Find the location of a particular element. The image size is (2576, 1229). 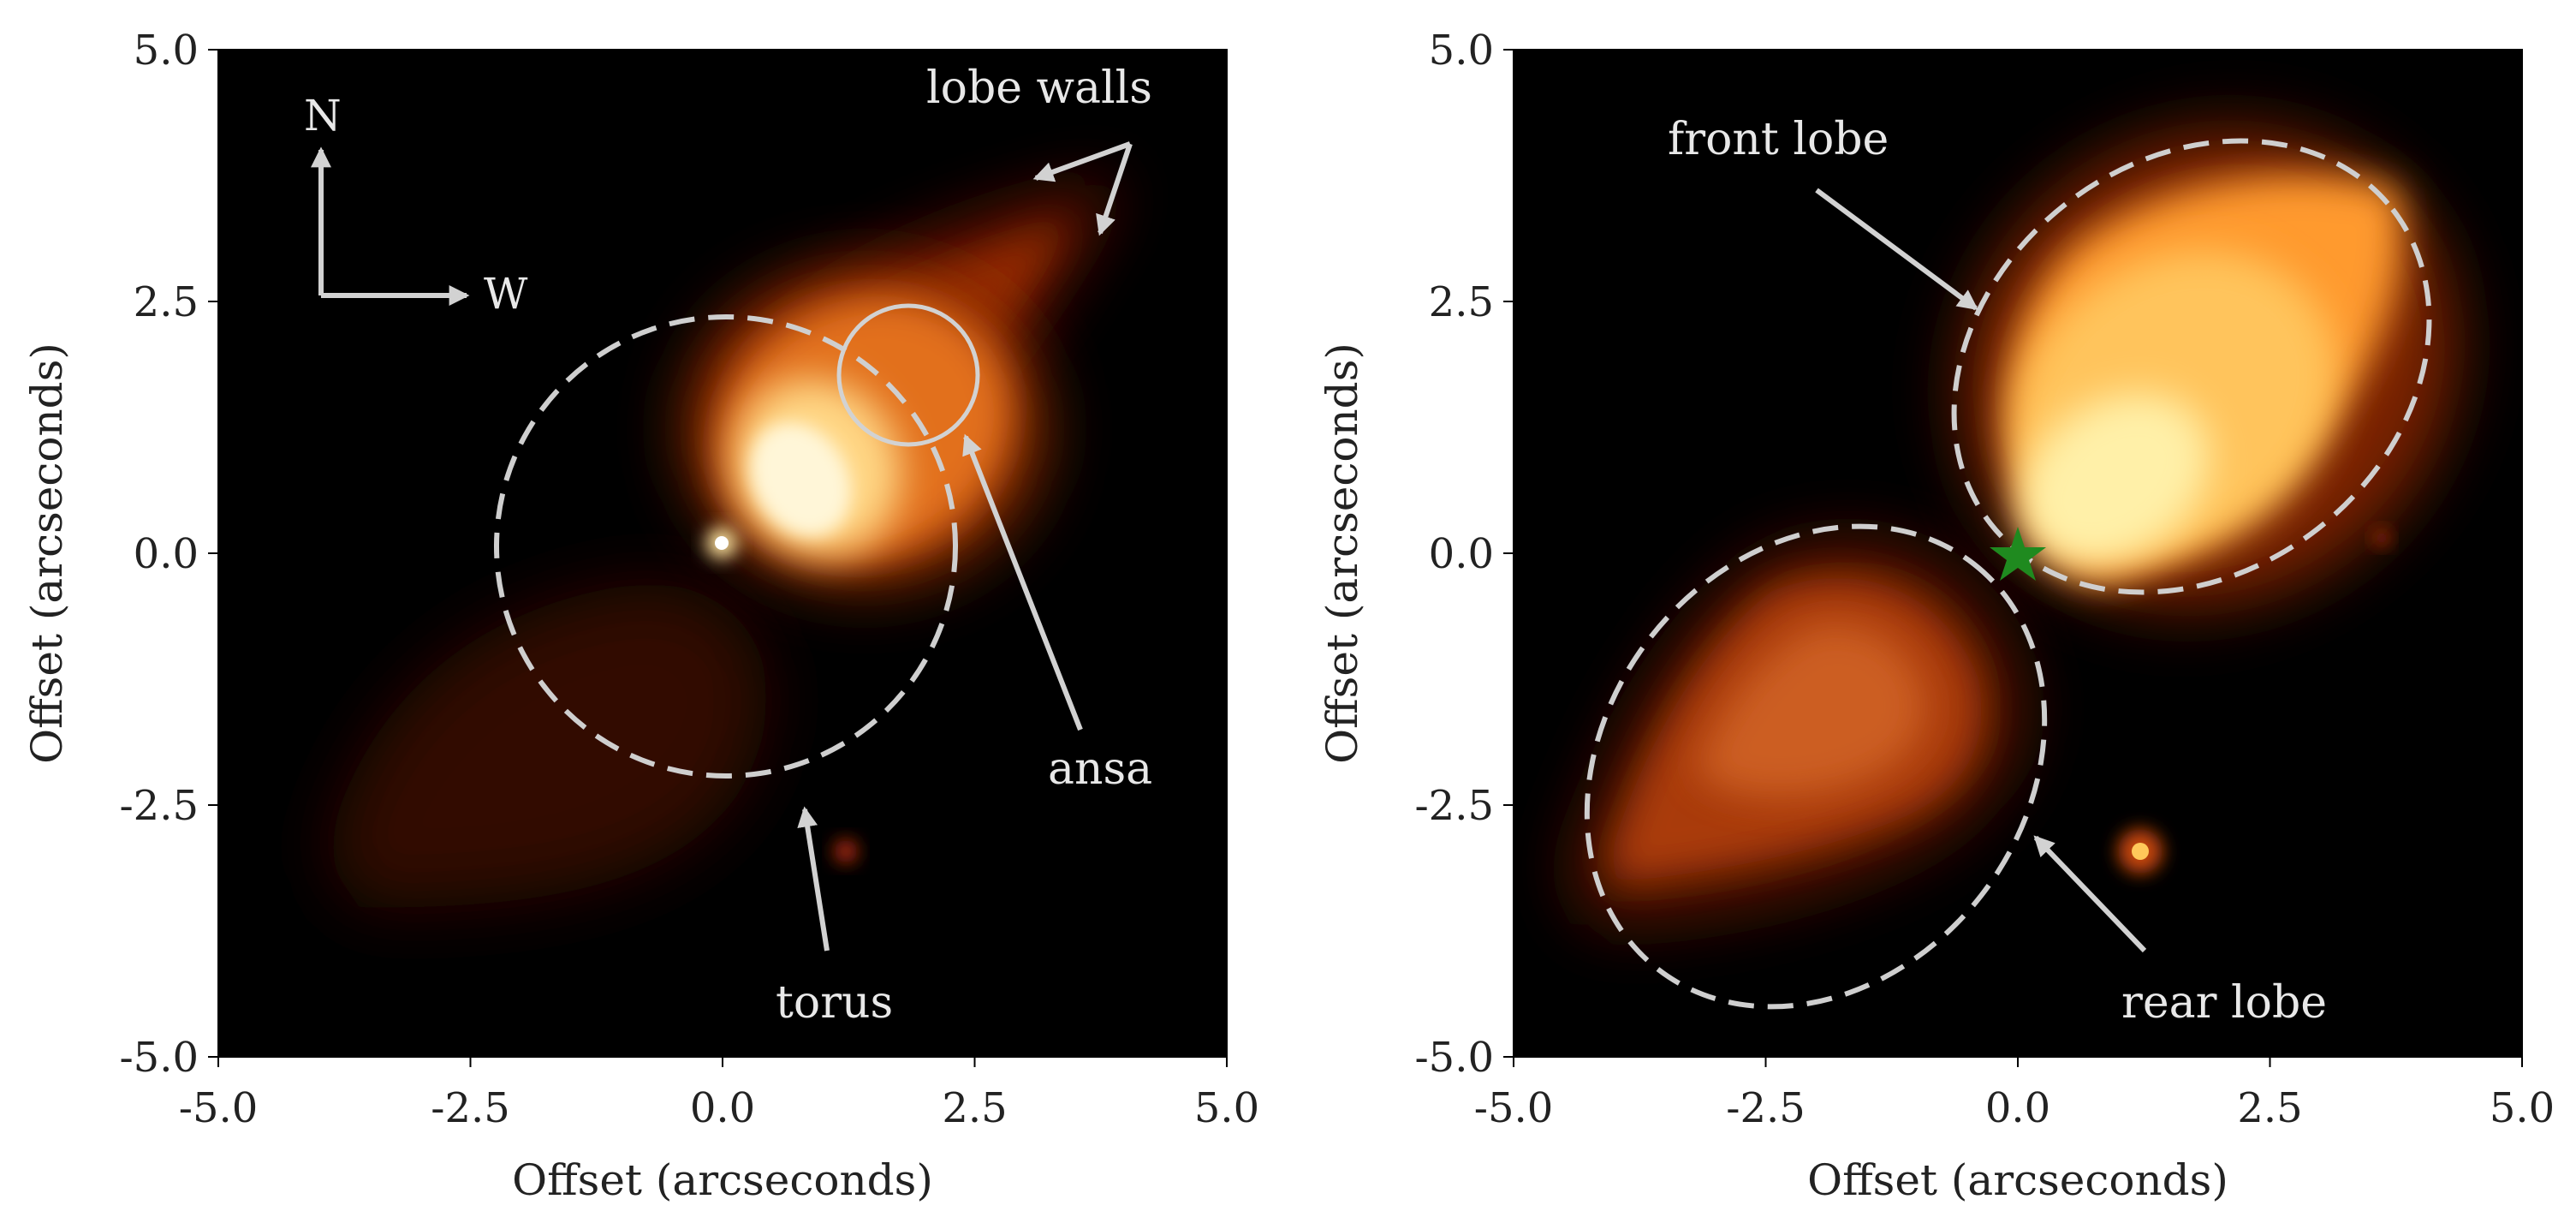

ansa-label: ansa is located at coordinates (1100, 769).